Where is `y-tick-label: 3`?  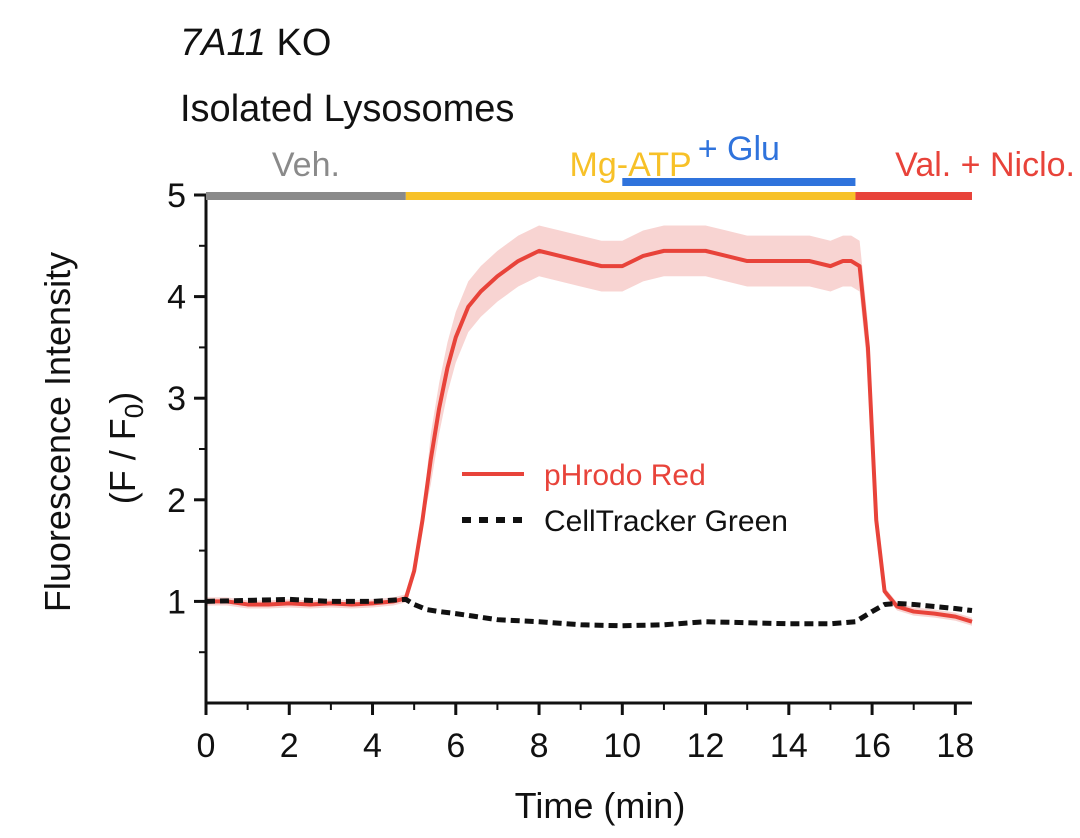 y-tick-label: 3 is located at coordinates (176, 399).